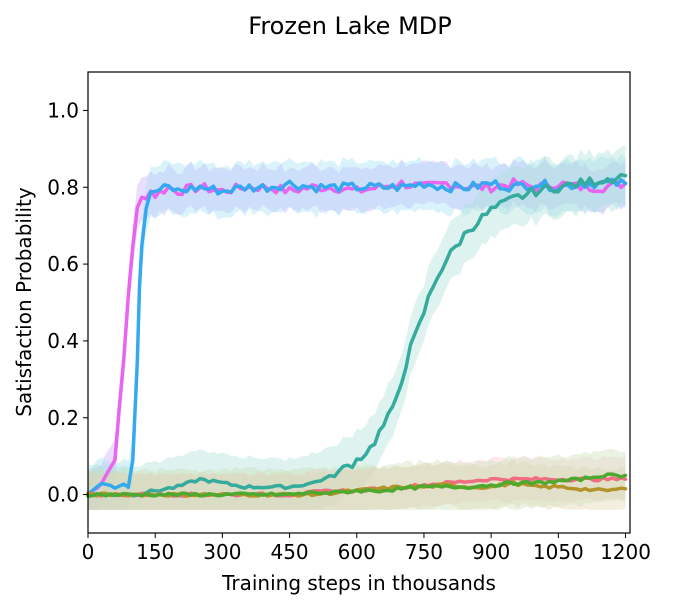 Image resolution: width=700 pixels, height=600 pixels. What do you see at coordinates (357, 552) in the screenshot?
I see `x-tick-label: 600` at bounding box center [357, 552].